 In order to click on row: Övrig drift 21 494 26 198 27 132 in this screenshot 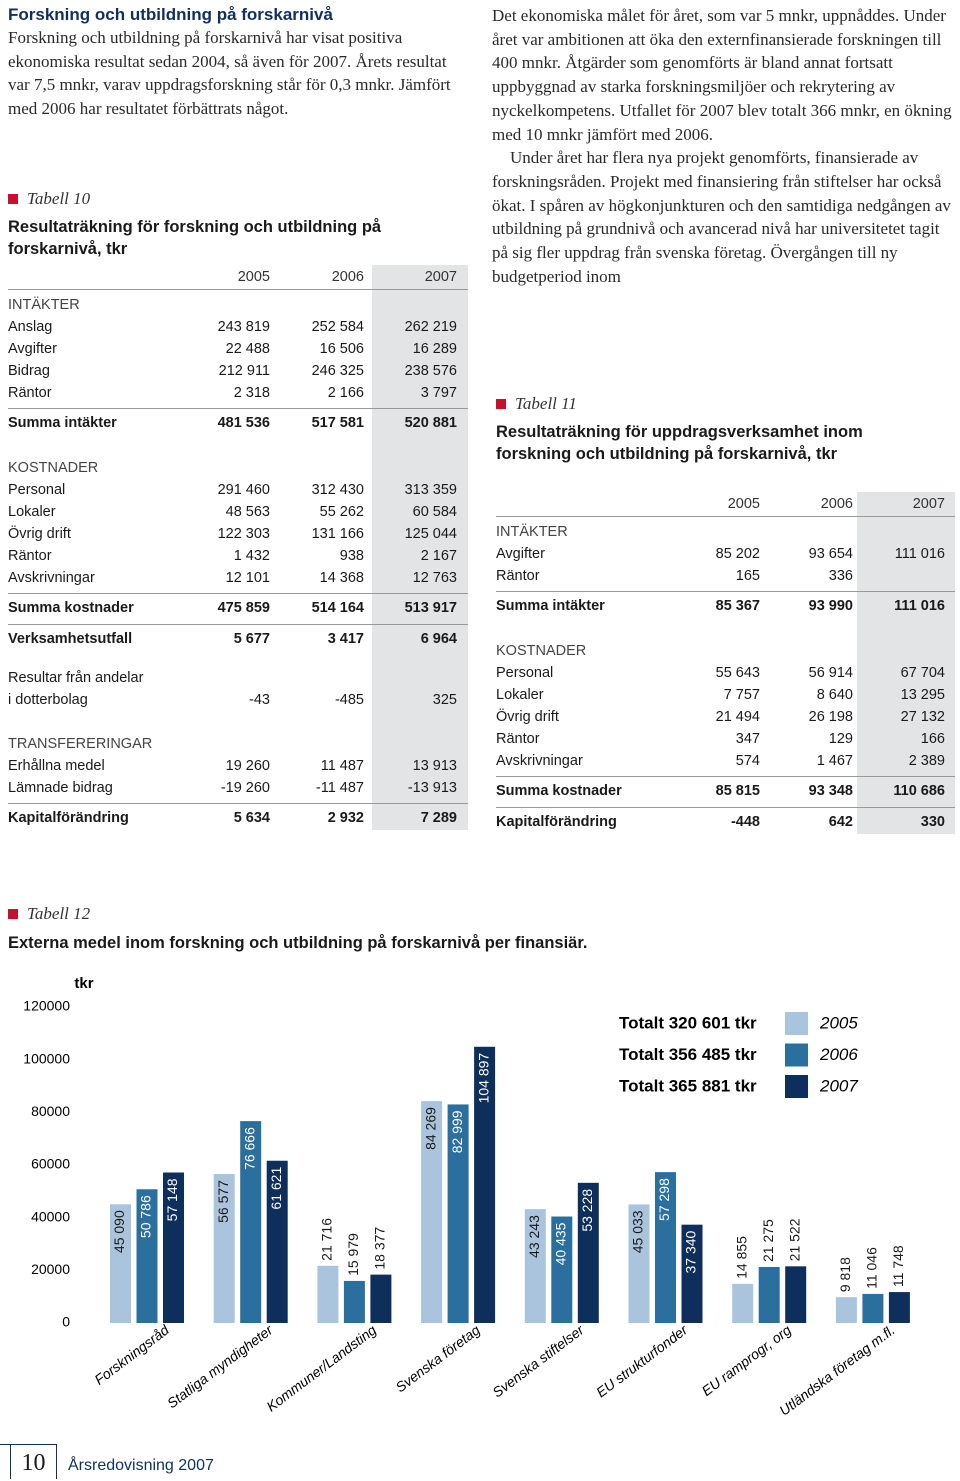, I will do `click(725, 717)`.